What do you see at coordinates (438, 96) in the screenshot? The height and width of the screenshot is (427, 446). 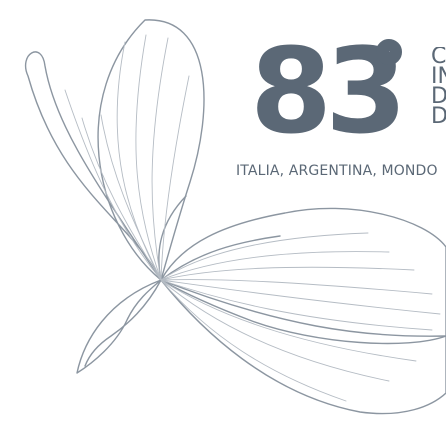 I see `title-line-3: DI` at bounding box center [438, 96].